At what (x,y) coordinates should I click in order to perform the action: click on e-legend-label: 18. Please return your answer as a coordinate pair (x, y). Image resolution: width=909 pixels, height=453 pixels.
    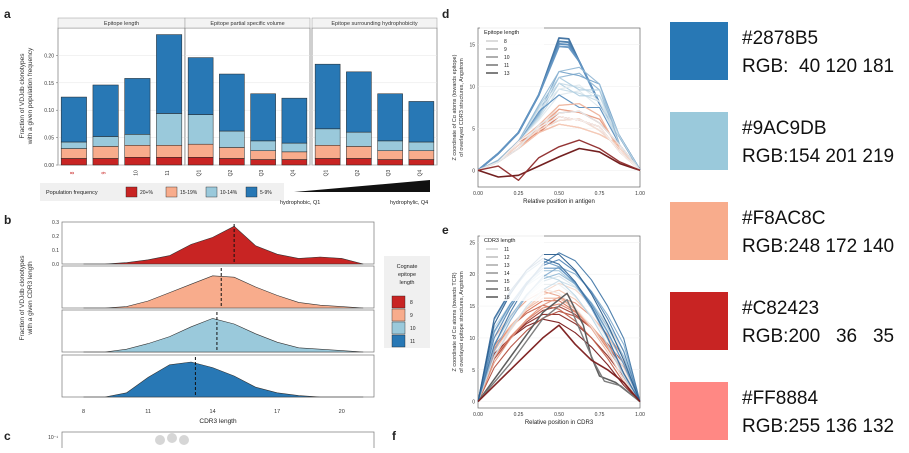
    Looking at the image, I should click on (507, 298).